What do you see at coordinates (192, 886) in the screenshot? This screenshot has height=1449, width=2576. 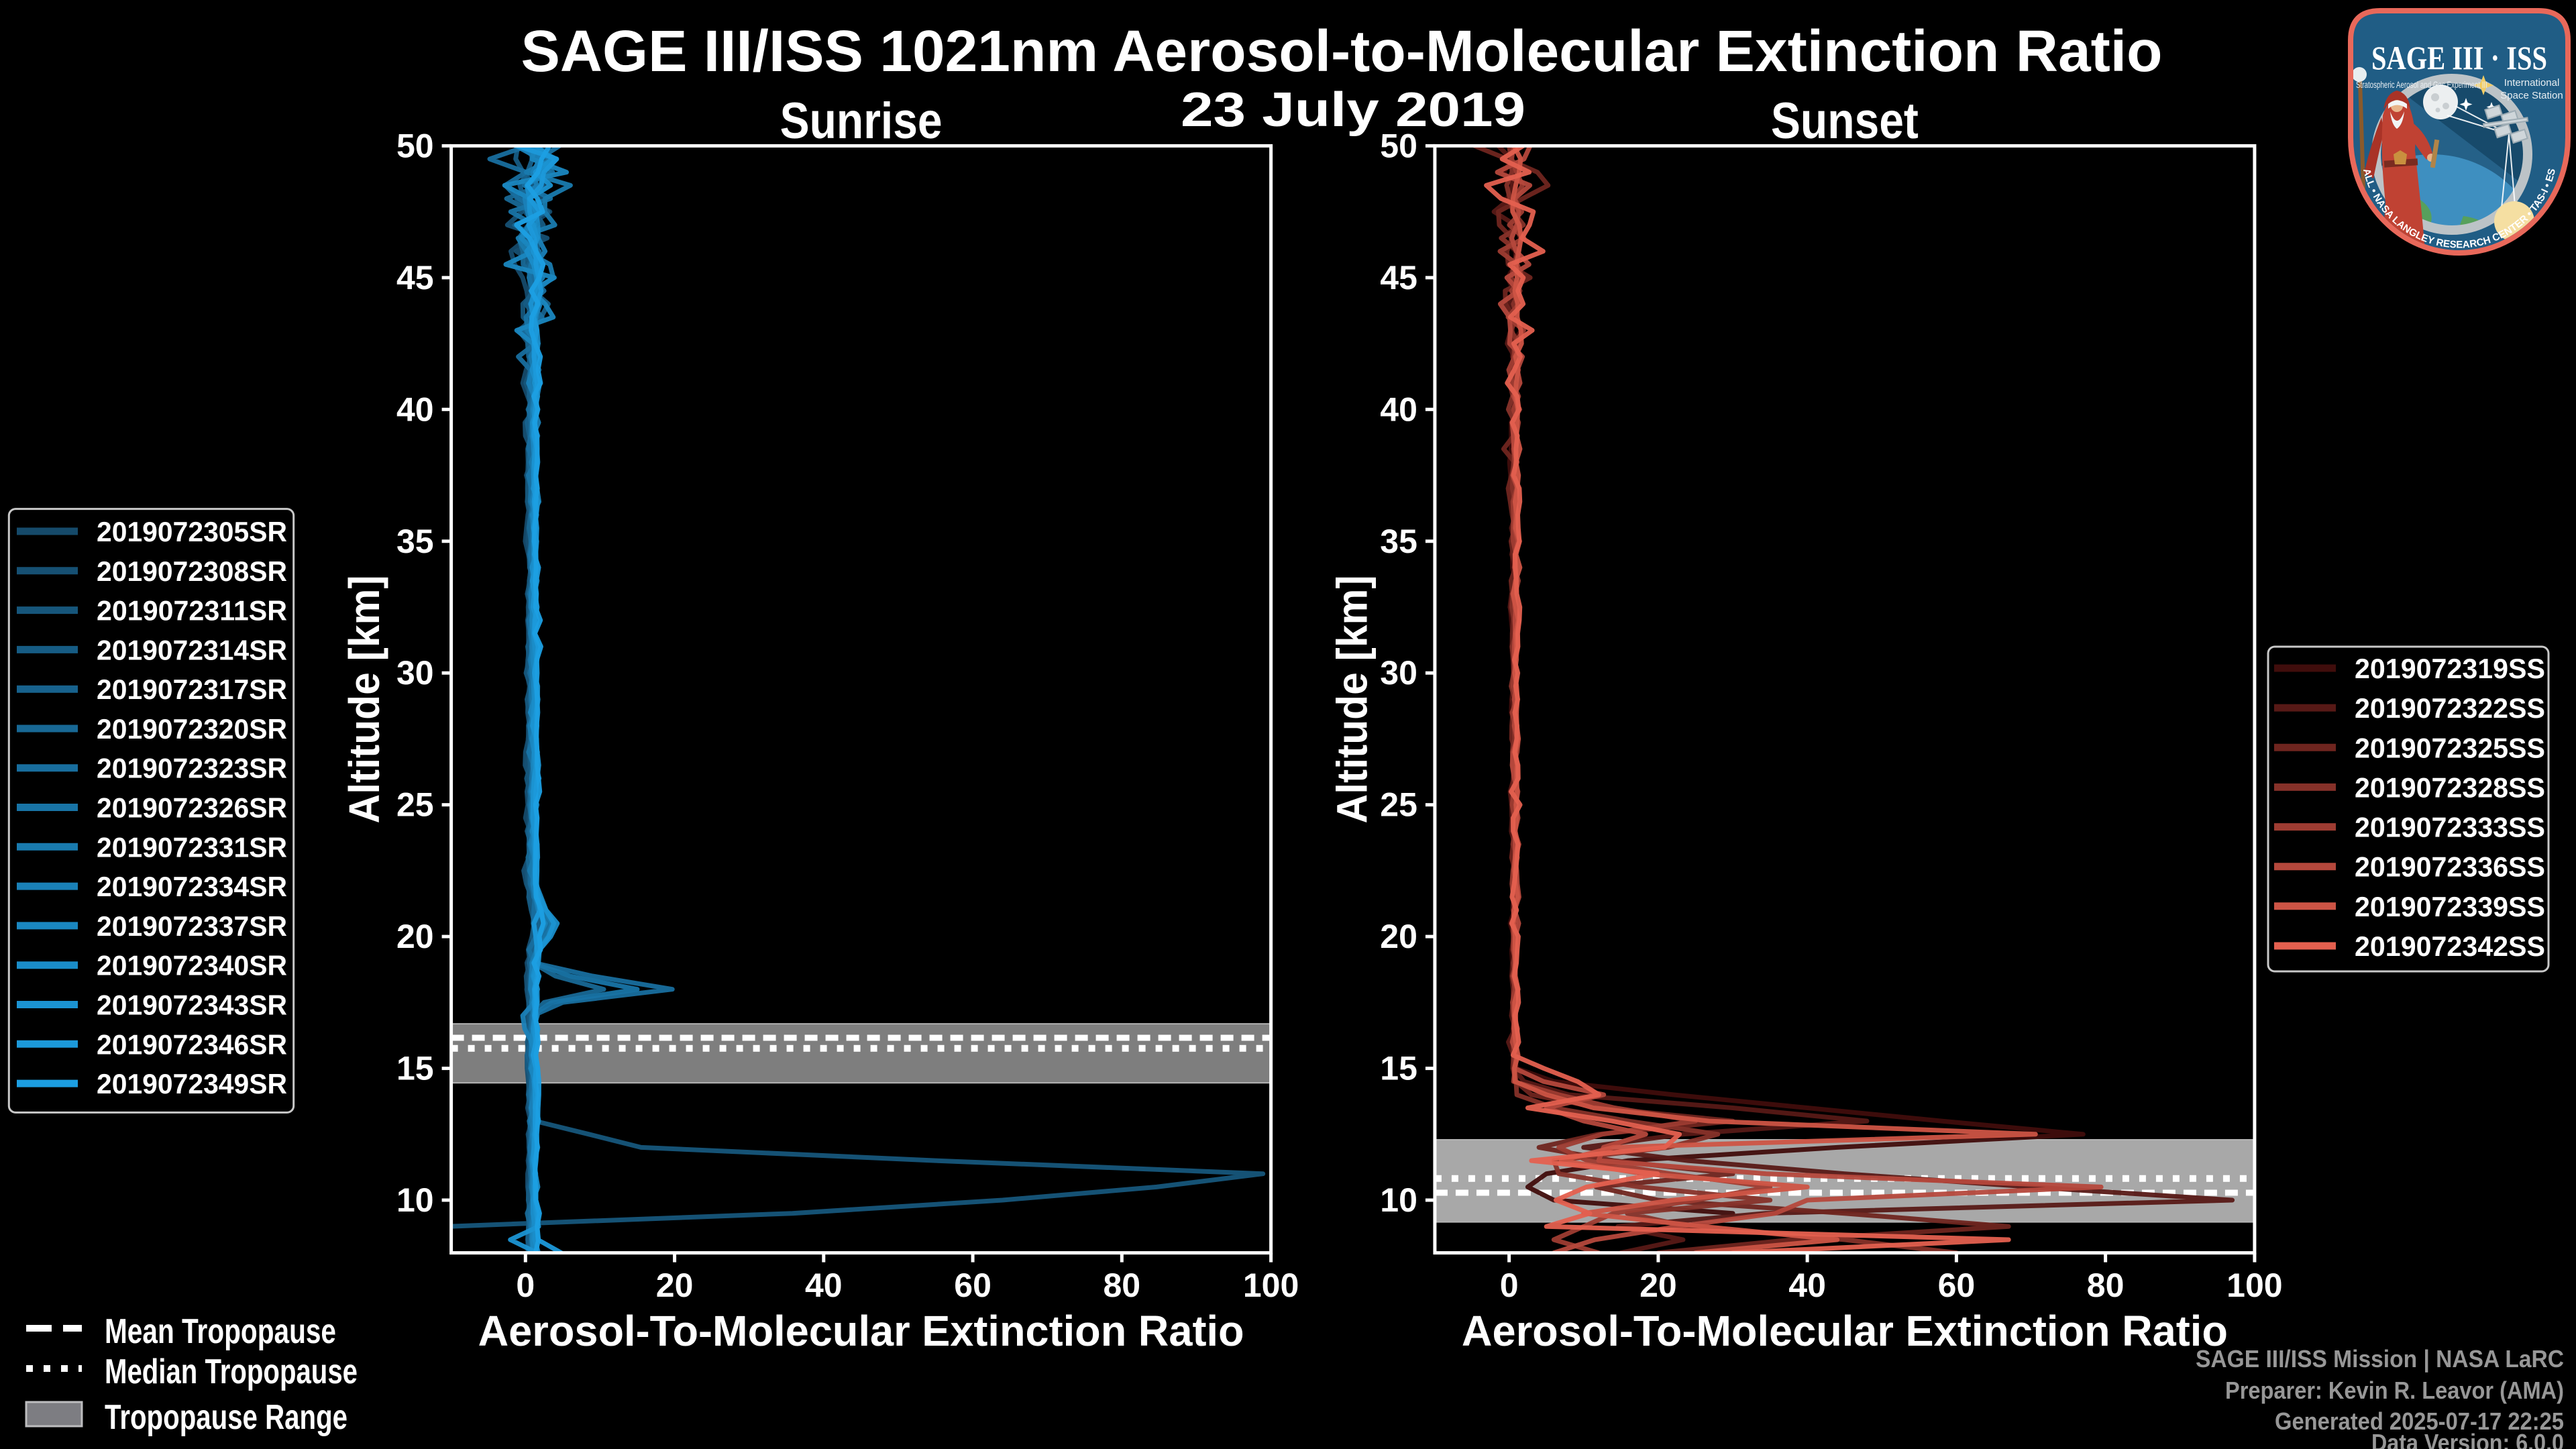 I see `svg-text: 2019072334SR` at bounding box center [192, 886].